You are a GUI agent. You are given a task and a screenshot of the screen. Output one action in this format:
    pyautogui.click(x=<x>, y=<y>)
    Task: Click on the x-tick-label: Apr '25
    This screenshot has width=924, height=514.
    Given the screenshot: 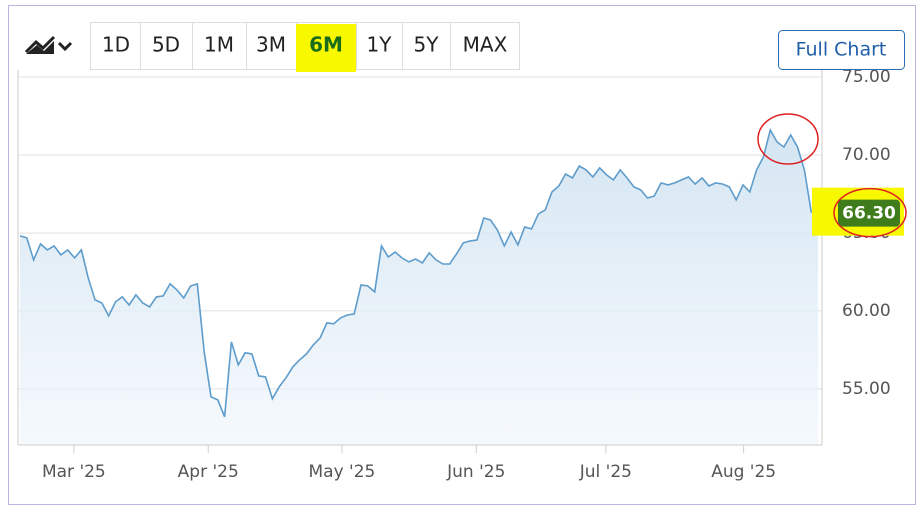 What is the action you would take?
    pyautogui.click(x=208, y=472)
    